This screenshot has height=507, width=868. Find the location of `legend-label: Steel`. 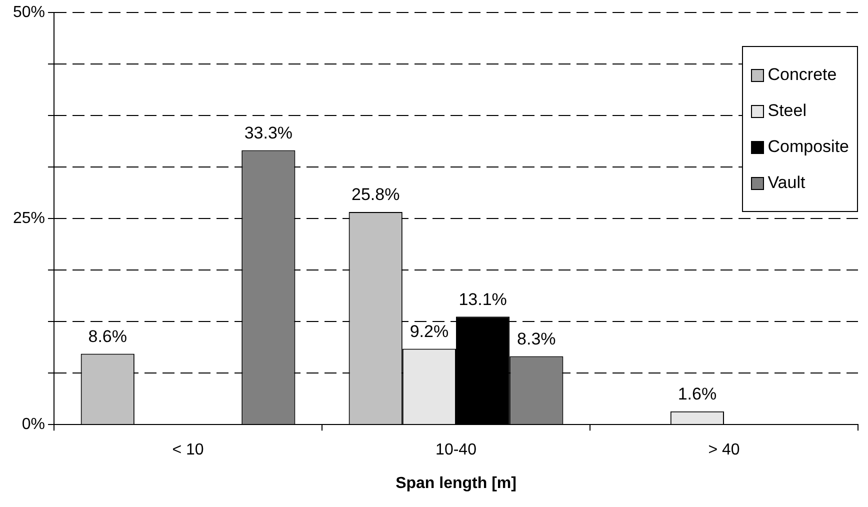

legend-label: Steel is located at coordinates (787, 111).